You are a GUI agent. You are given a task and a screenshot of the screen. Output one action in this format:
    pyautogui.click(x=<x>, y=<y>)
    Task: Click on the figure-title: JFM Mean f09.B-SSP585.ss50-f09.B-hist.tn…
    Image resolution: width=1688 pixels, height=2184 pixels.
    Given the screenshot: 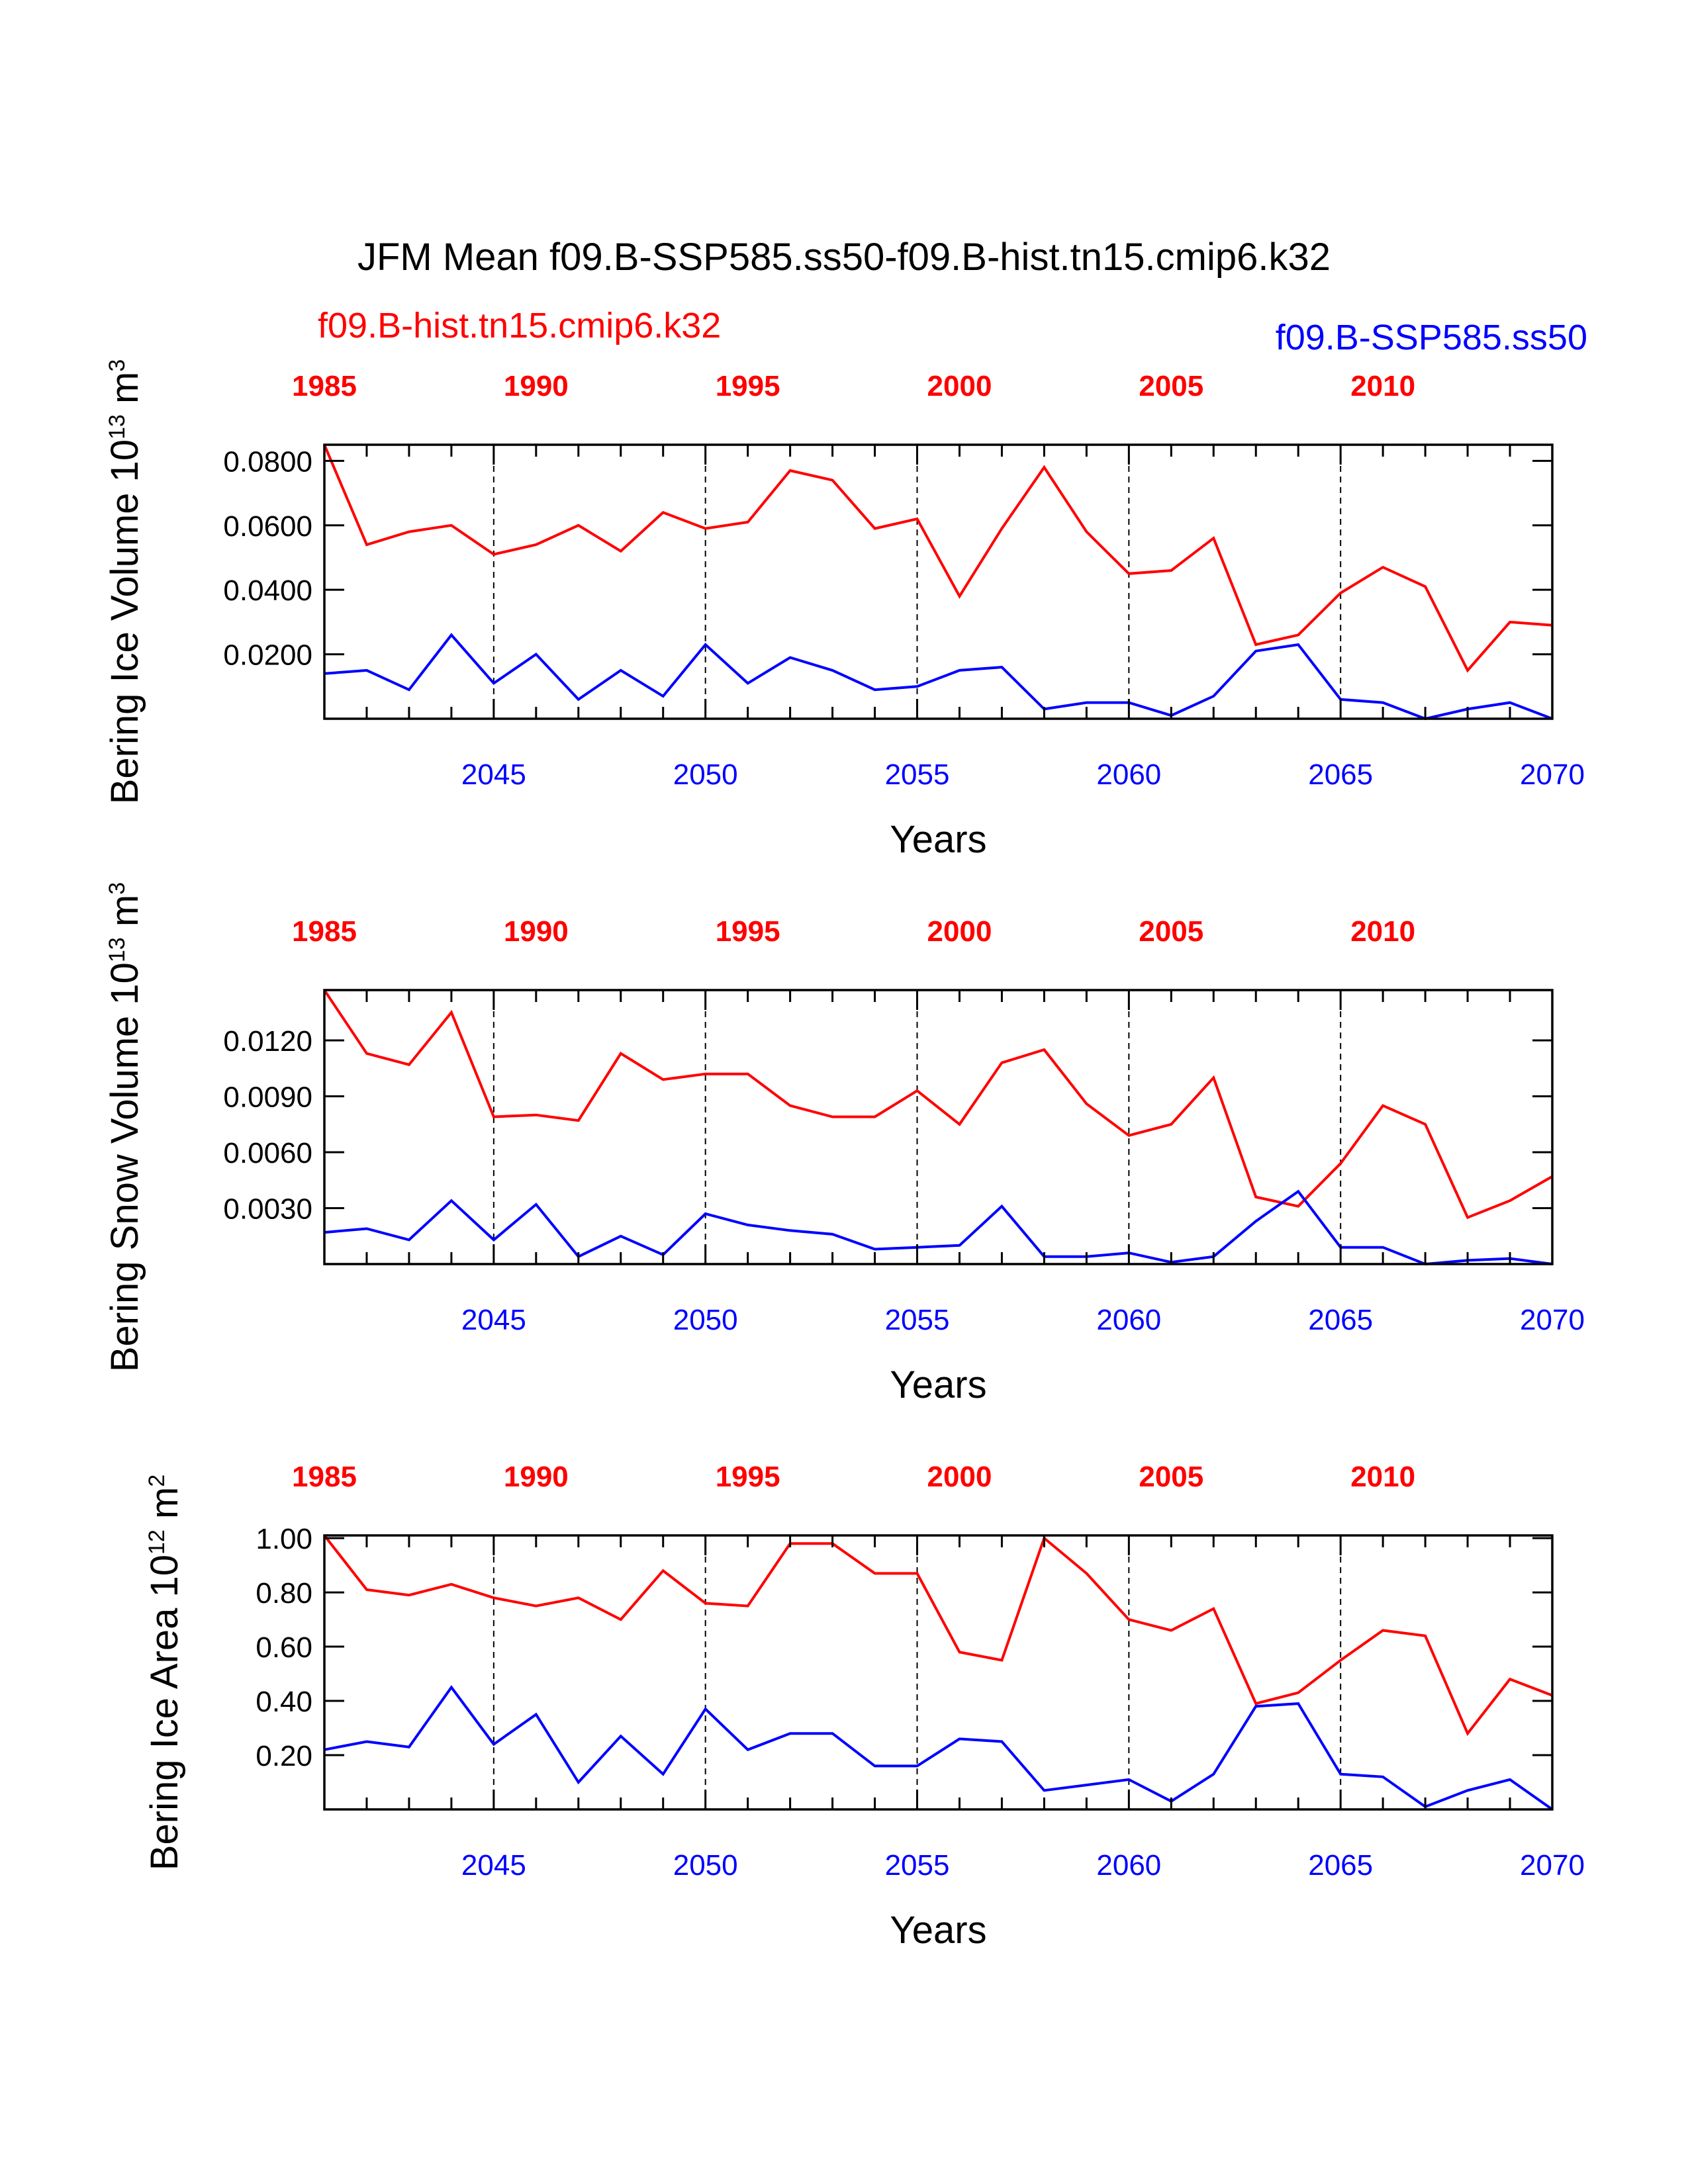 What is the action you would take?
    pyautogui.click(x=844, y=257)
    